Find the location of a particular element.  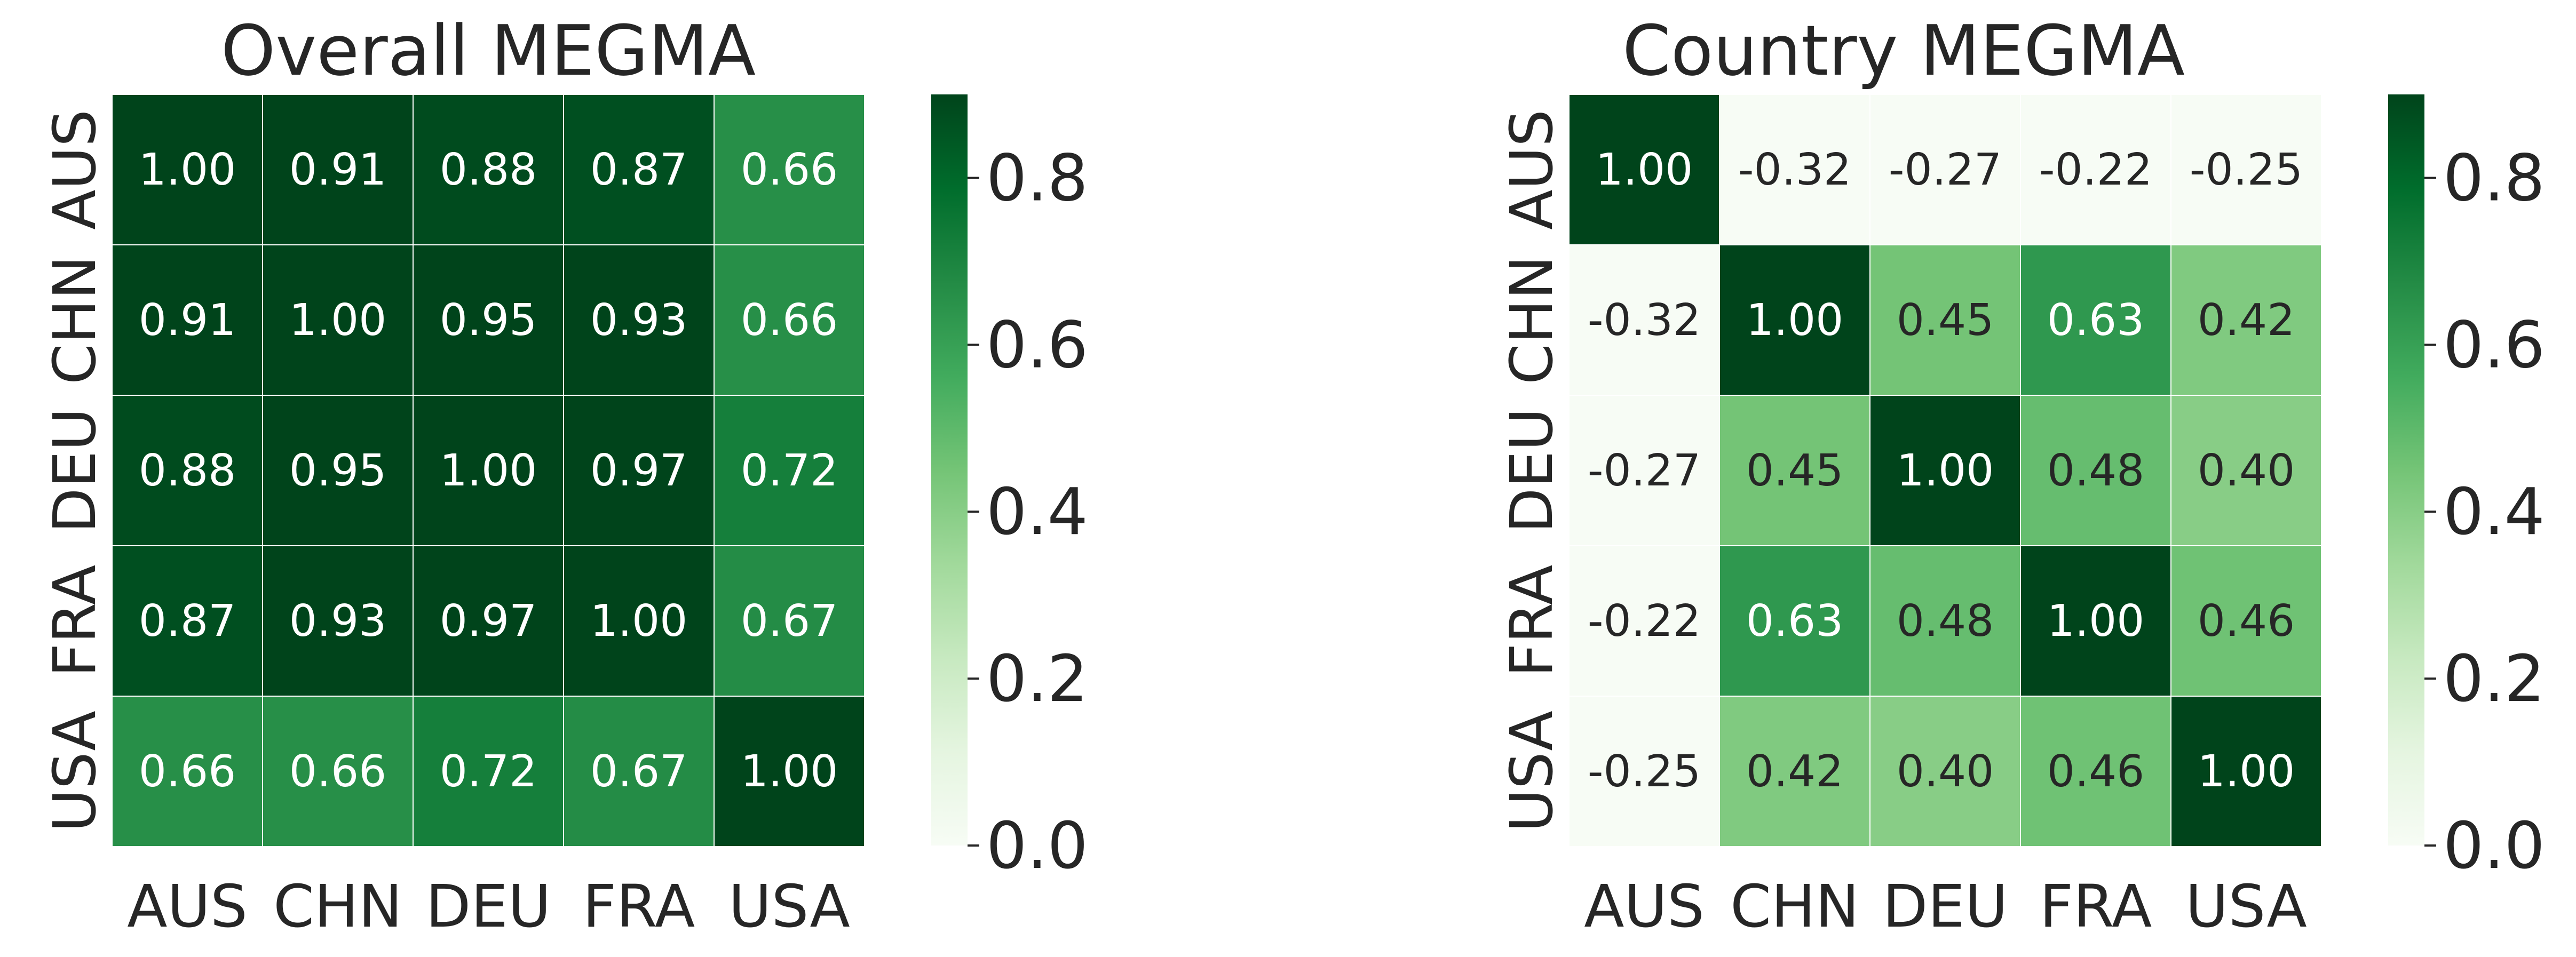

x-tick-label: USA is located at coordinates (789, 906).